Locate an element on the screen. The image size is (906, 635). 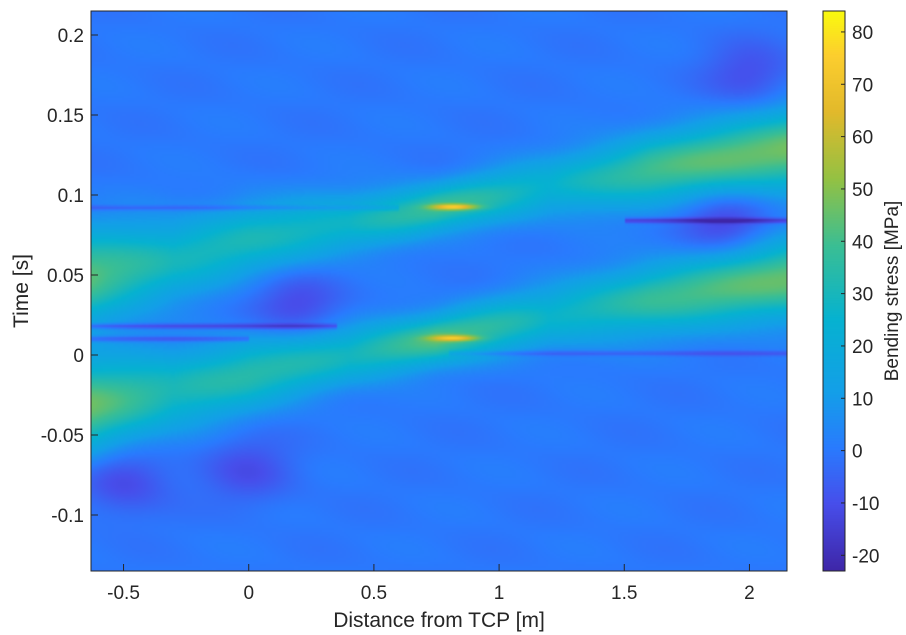
colorbar-label: Bending stress [MPa] is located at coordinates (892, 291).